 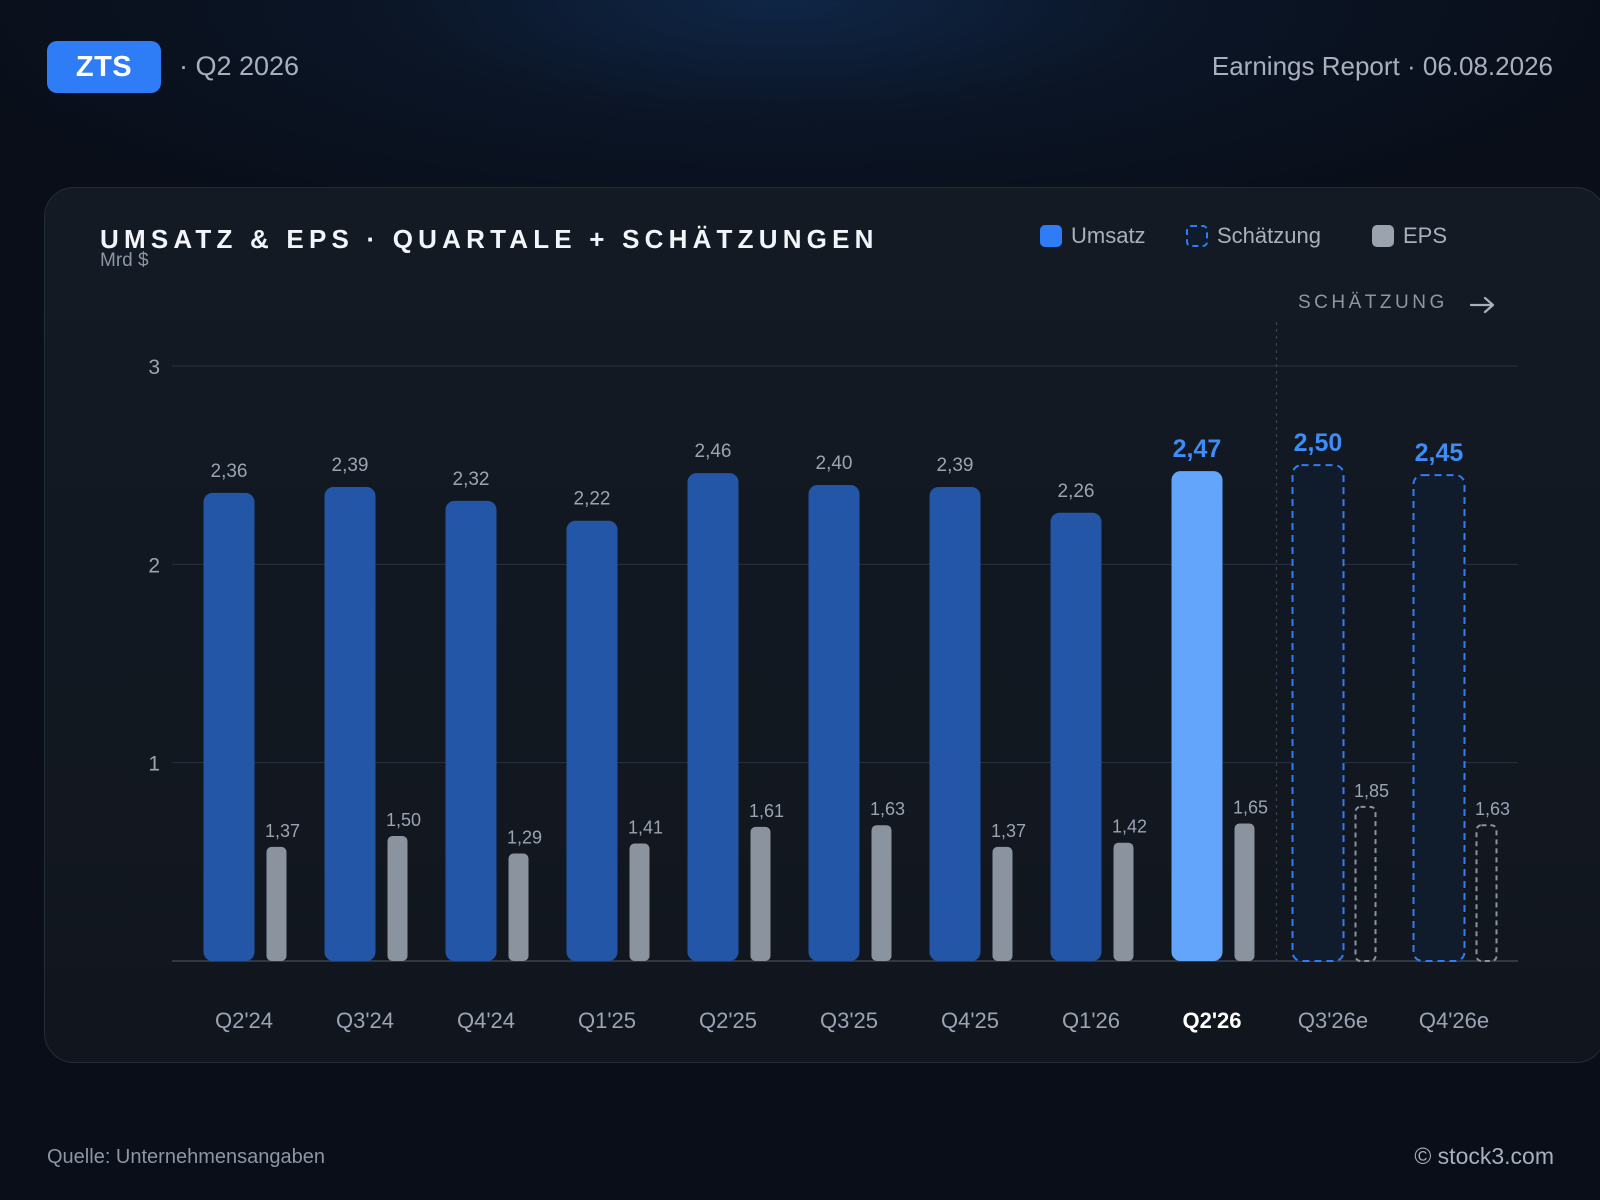 I want to click on legend-item-schaetzung: Schätzung, so click(x=1253, y=236).